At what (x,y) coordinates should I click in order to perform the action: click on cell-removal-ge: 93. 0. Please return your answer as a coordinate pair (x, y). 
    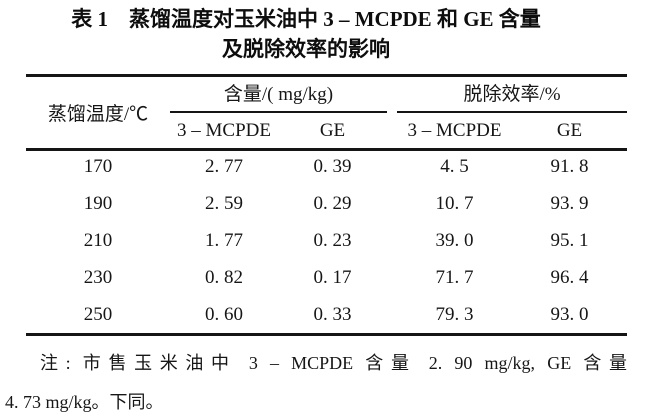
    Looking at the image, I should click on (569, 314).